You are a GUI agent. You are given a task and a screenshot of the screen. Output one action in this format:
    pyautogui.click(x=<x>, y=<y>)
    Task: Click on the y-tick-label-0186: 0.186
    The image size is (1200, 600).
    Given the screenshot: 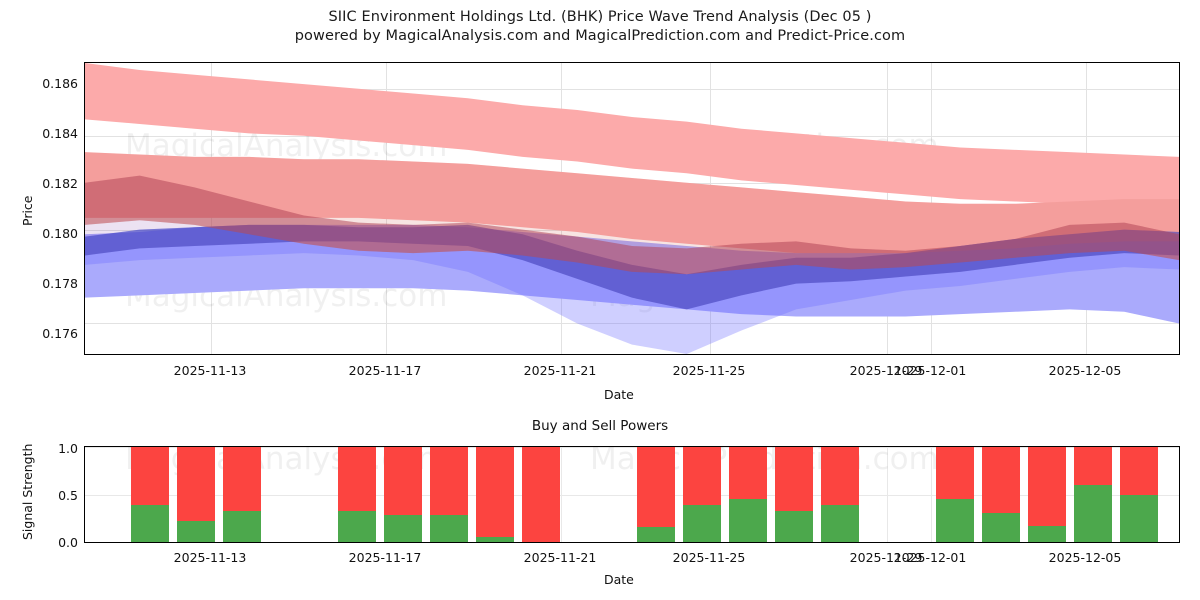 What is the action you would take?
    pyautogui.click(x=60, y=83)
    